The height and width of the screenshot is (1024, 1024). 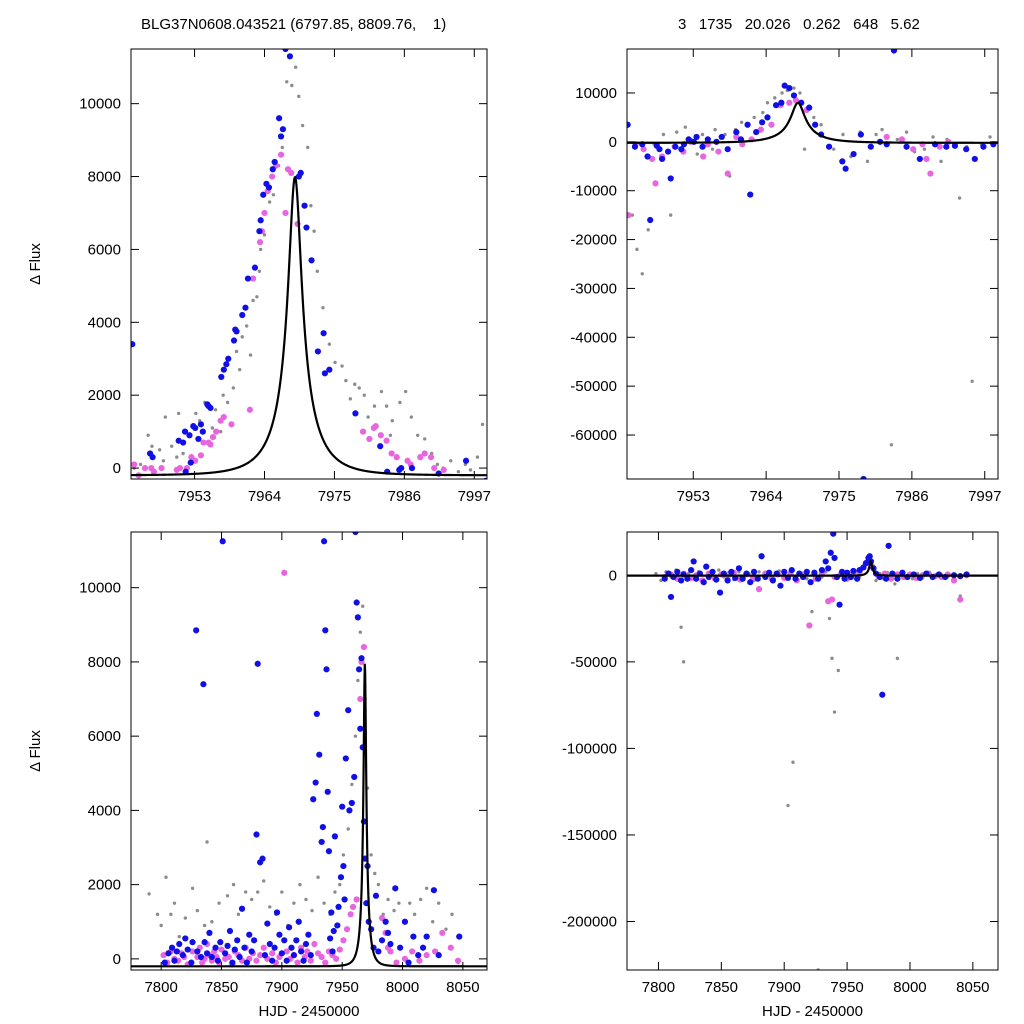 I want to click on x-tick-label: 7986, so click(x=404, y=496).